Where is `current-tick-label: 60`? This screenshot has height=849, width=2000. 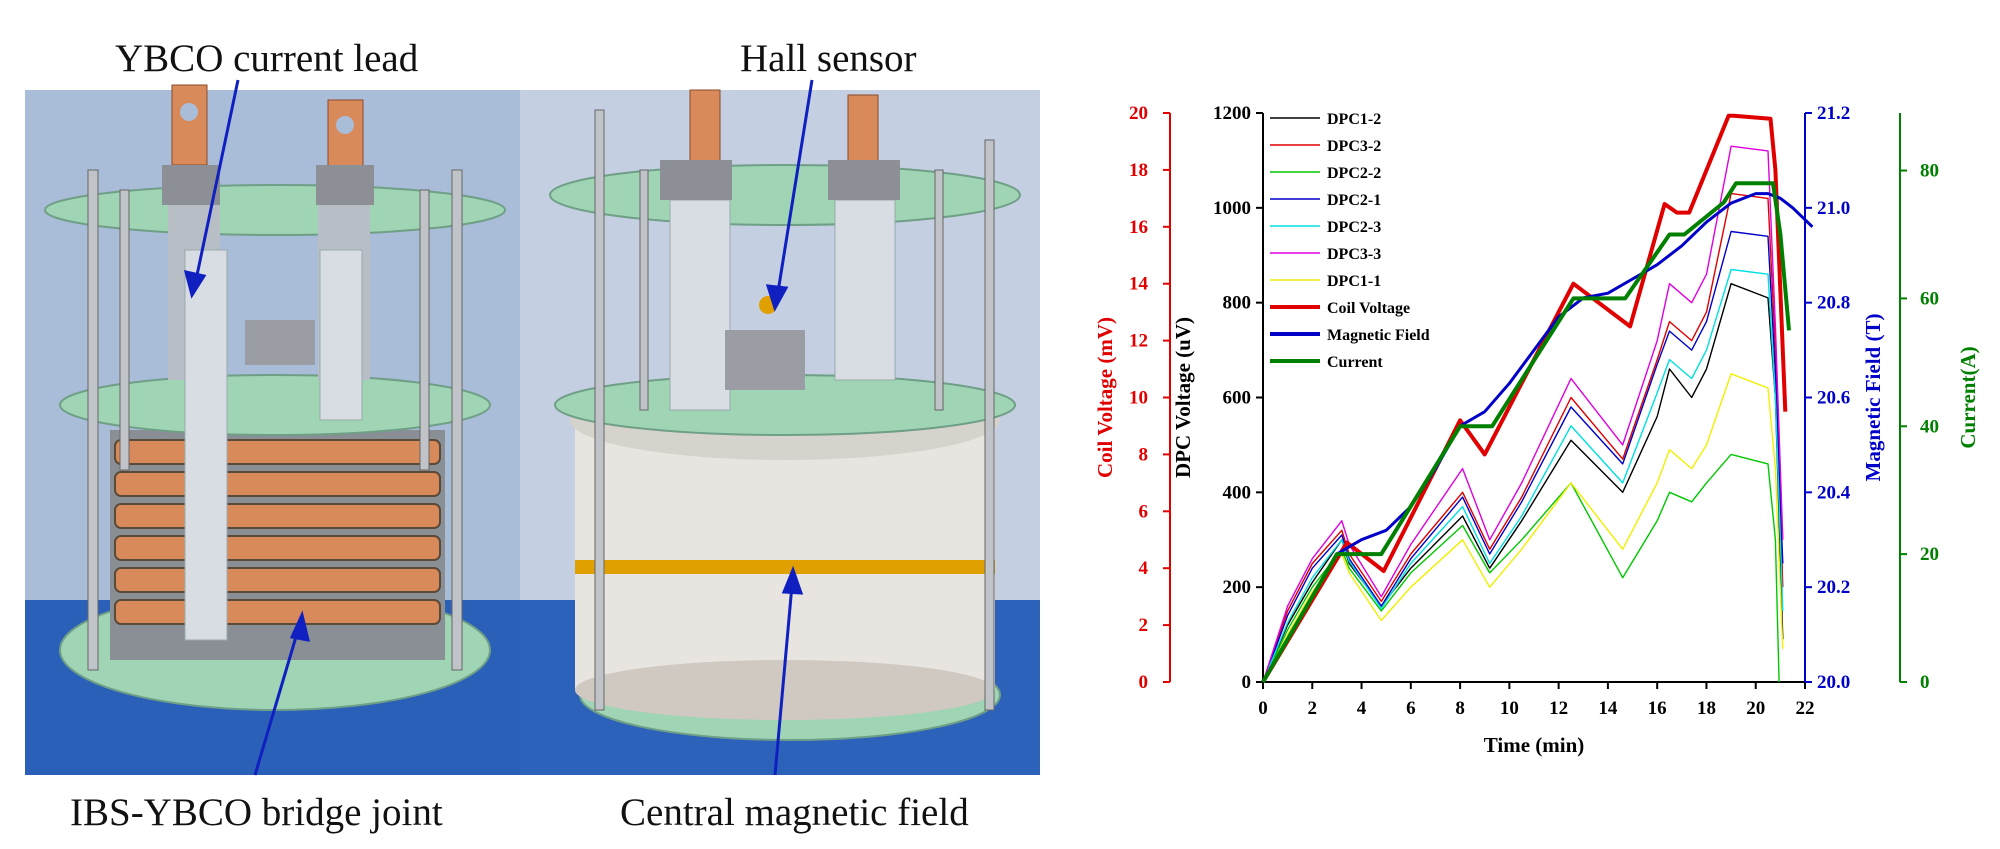 current-tick-label: 60 is located at coordinates (1929, 298).